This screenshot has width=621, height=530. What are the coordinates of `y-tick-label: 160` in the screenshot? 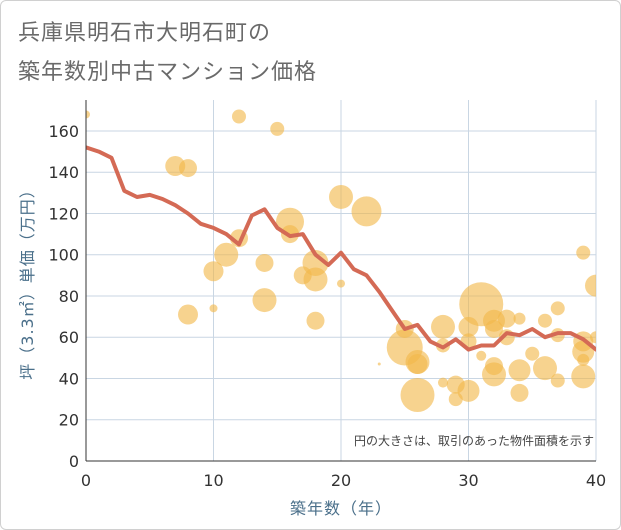 It's located at (63, 131).